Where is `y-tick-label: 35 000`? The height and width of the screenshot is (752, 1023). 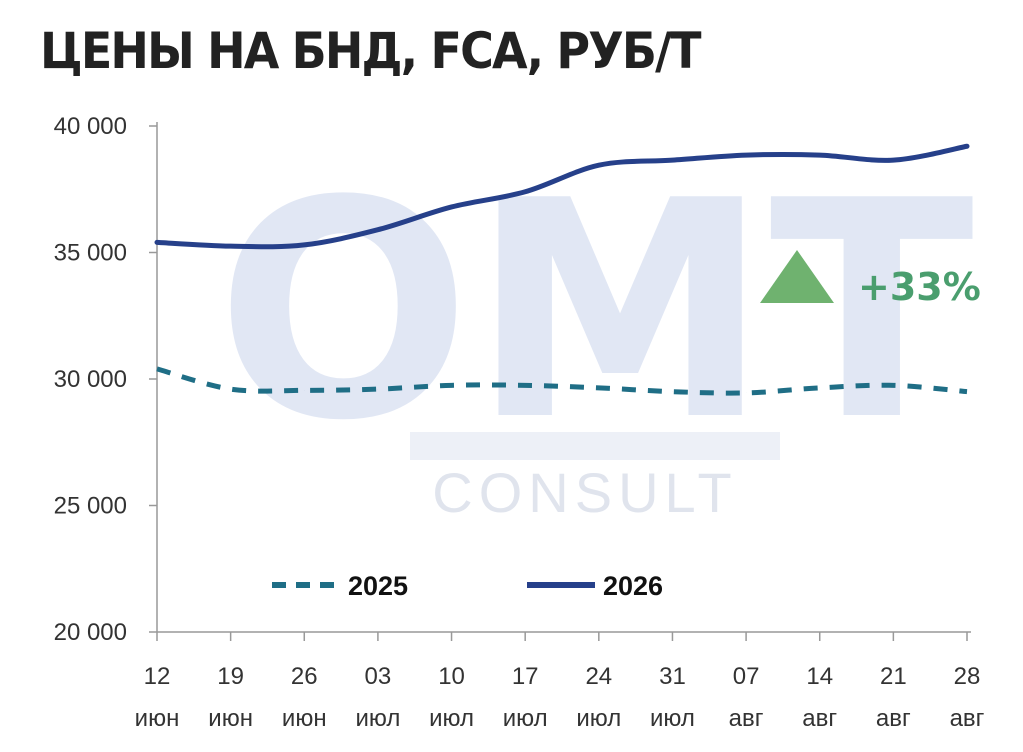 y-tick-label: 35 000 is located at coordinates (90, 253).